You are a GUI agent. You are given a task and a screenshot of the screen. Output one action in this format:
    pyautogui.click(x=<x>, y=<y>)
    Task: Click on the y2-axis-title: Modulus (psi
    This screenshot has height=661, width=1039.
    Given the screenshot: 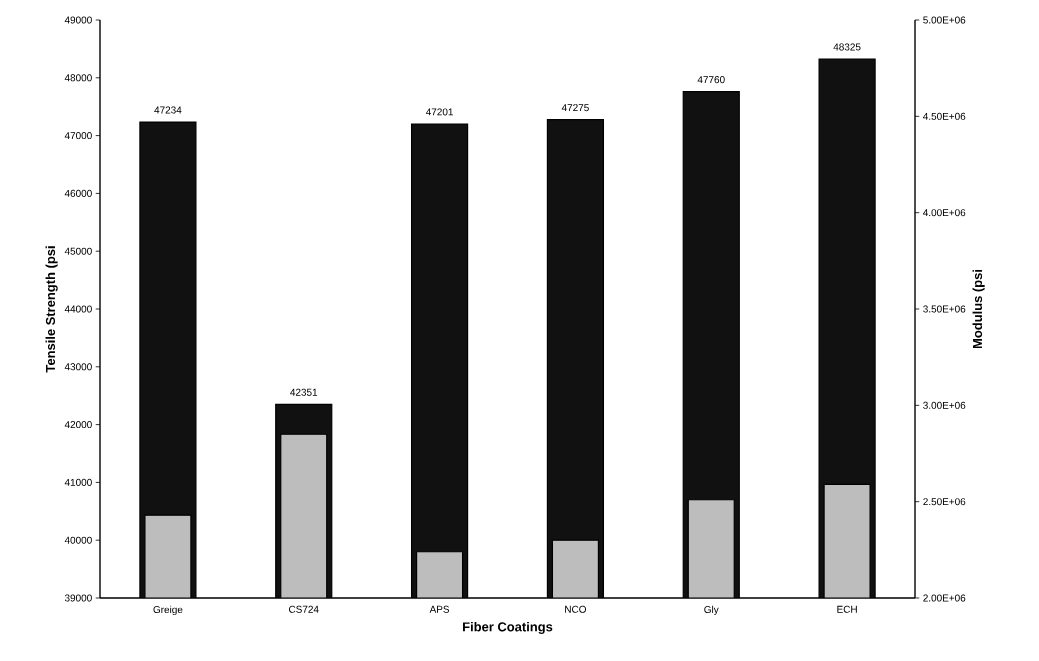 What is the action you would take?
    pyautogui.click(x=978, y=309)
    